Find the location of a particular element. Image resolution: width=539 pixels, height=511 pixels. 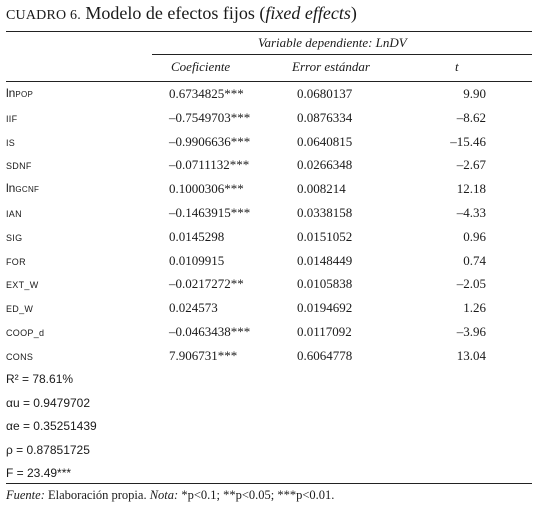

dependent-variable-rule is located at coordinates (342, 54).